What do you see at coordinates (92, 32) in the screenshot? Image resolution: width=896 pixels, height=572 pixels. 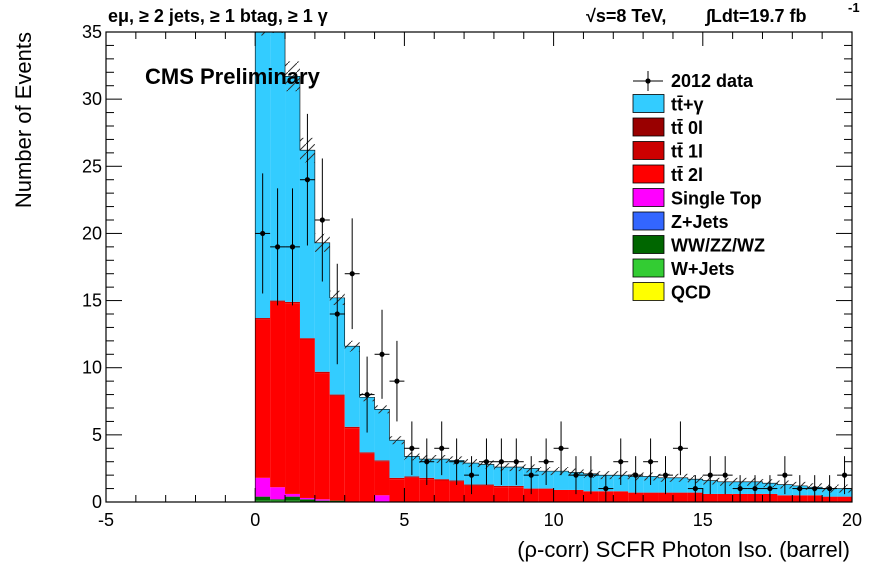 I see `y-tick-label: 35` at bounding box center [92, 32].